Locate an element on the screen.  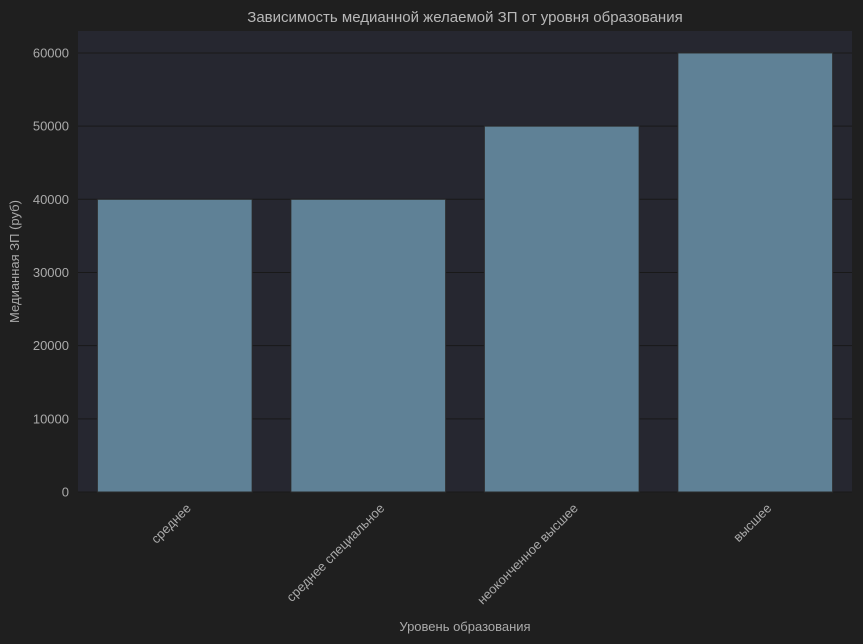
y-tick-label: 60000 is located at coordinates (51, 52).